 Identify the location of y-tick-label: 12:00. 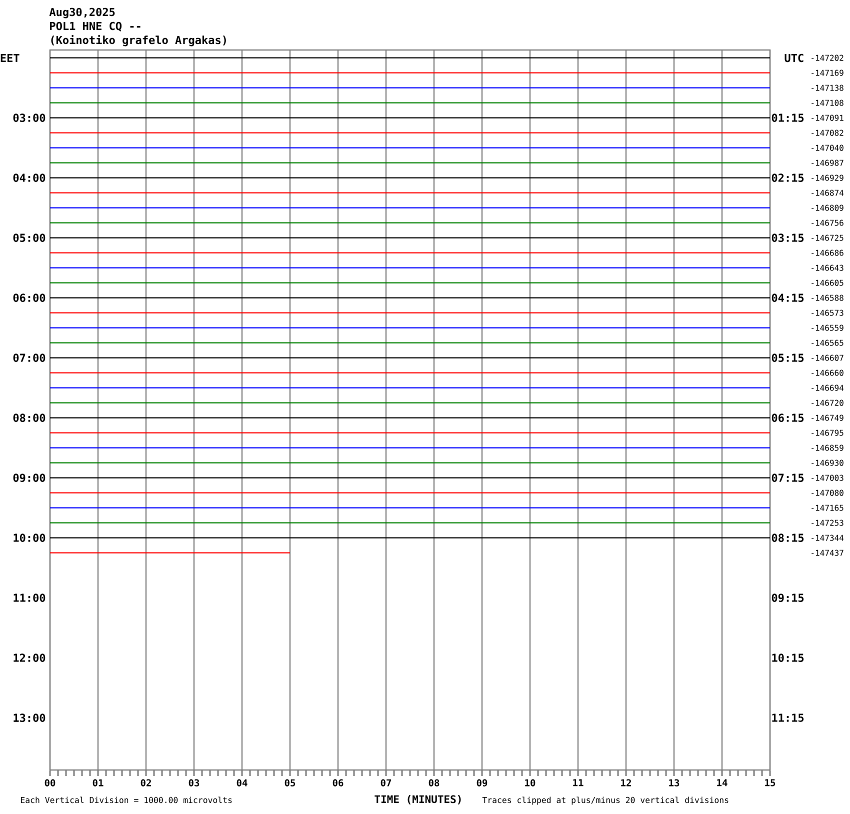
(30, 658).